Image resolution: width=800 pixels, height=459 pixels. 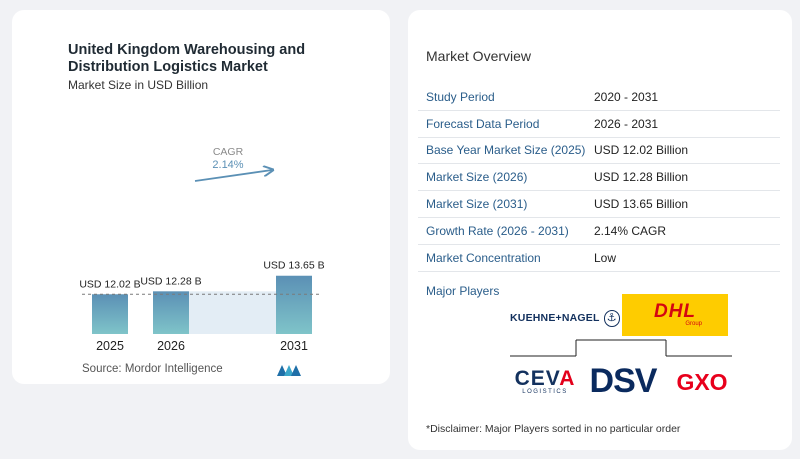 What do you see at coordinates (626, 96) in the screenshot?
I see `overview-row-value: 2020 - 2031` at bounding box center [626, 96].